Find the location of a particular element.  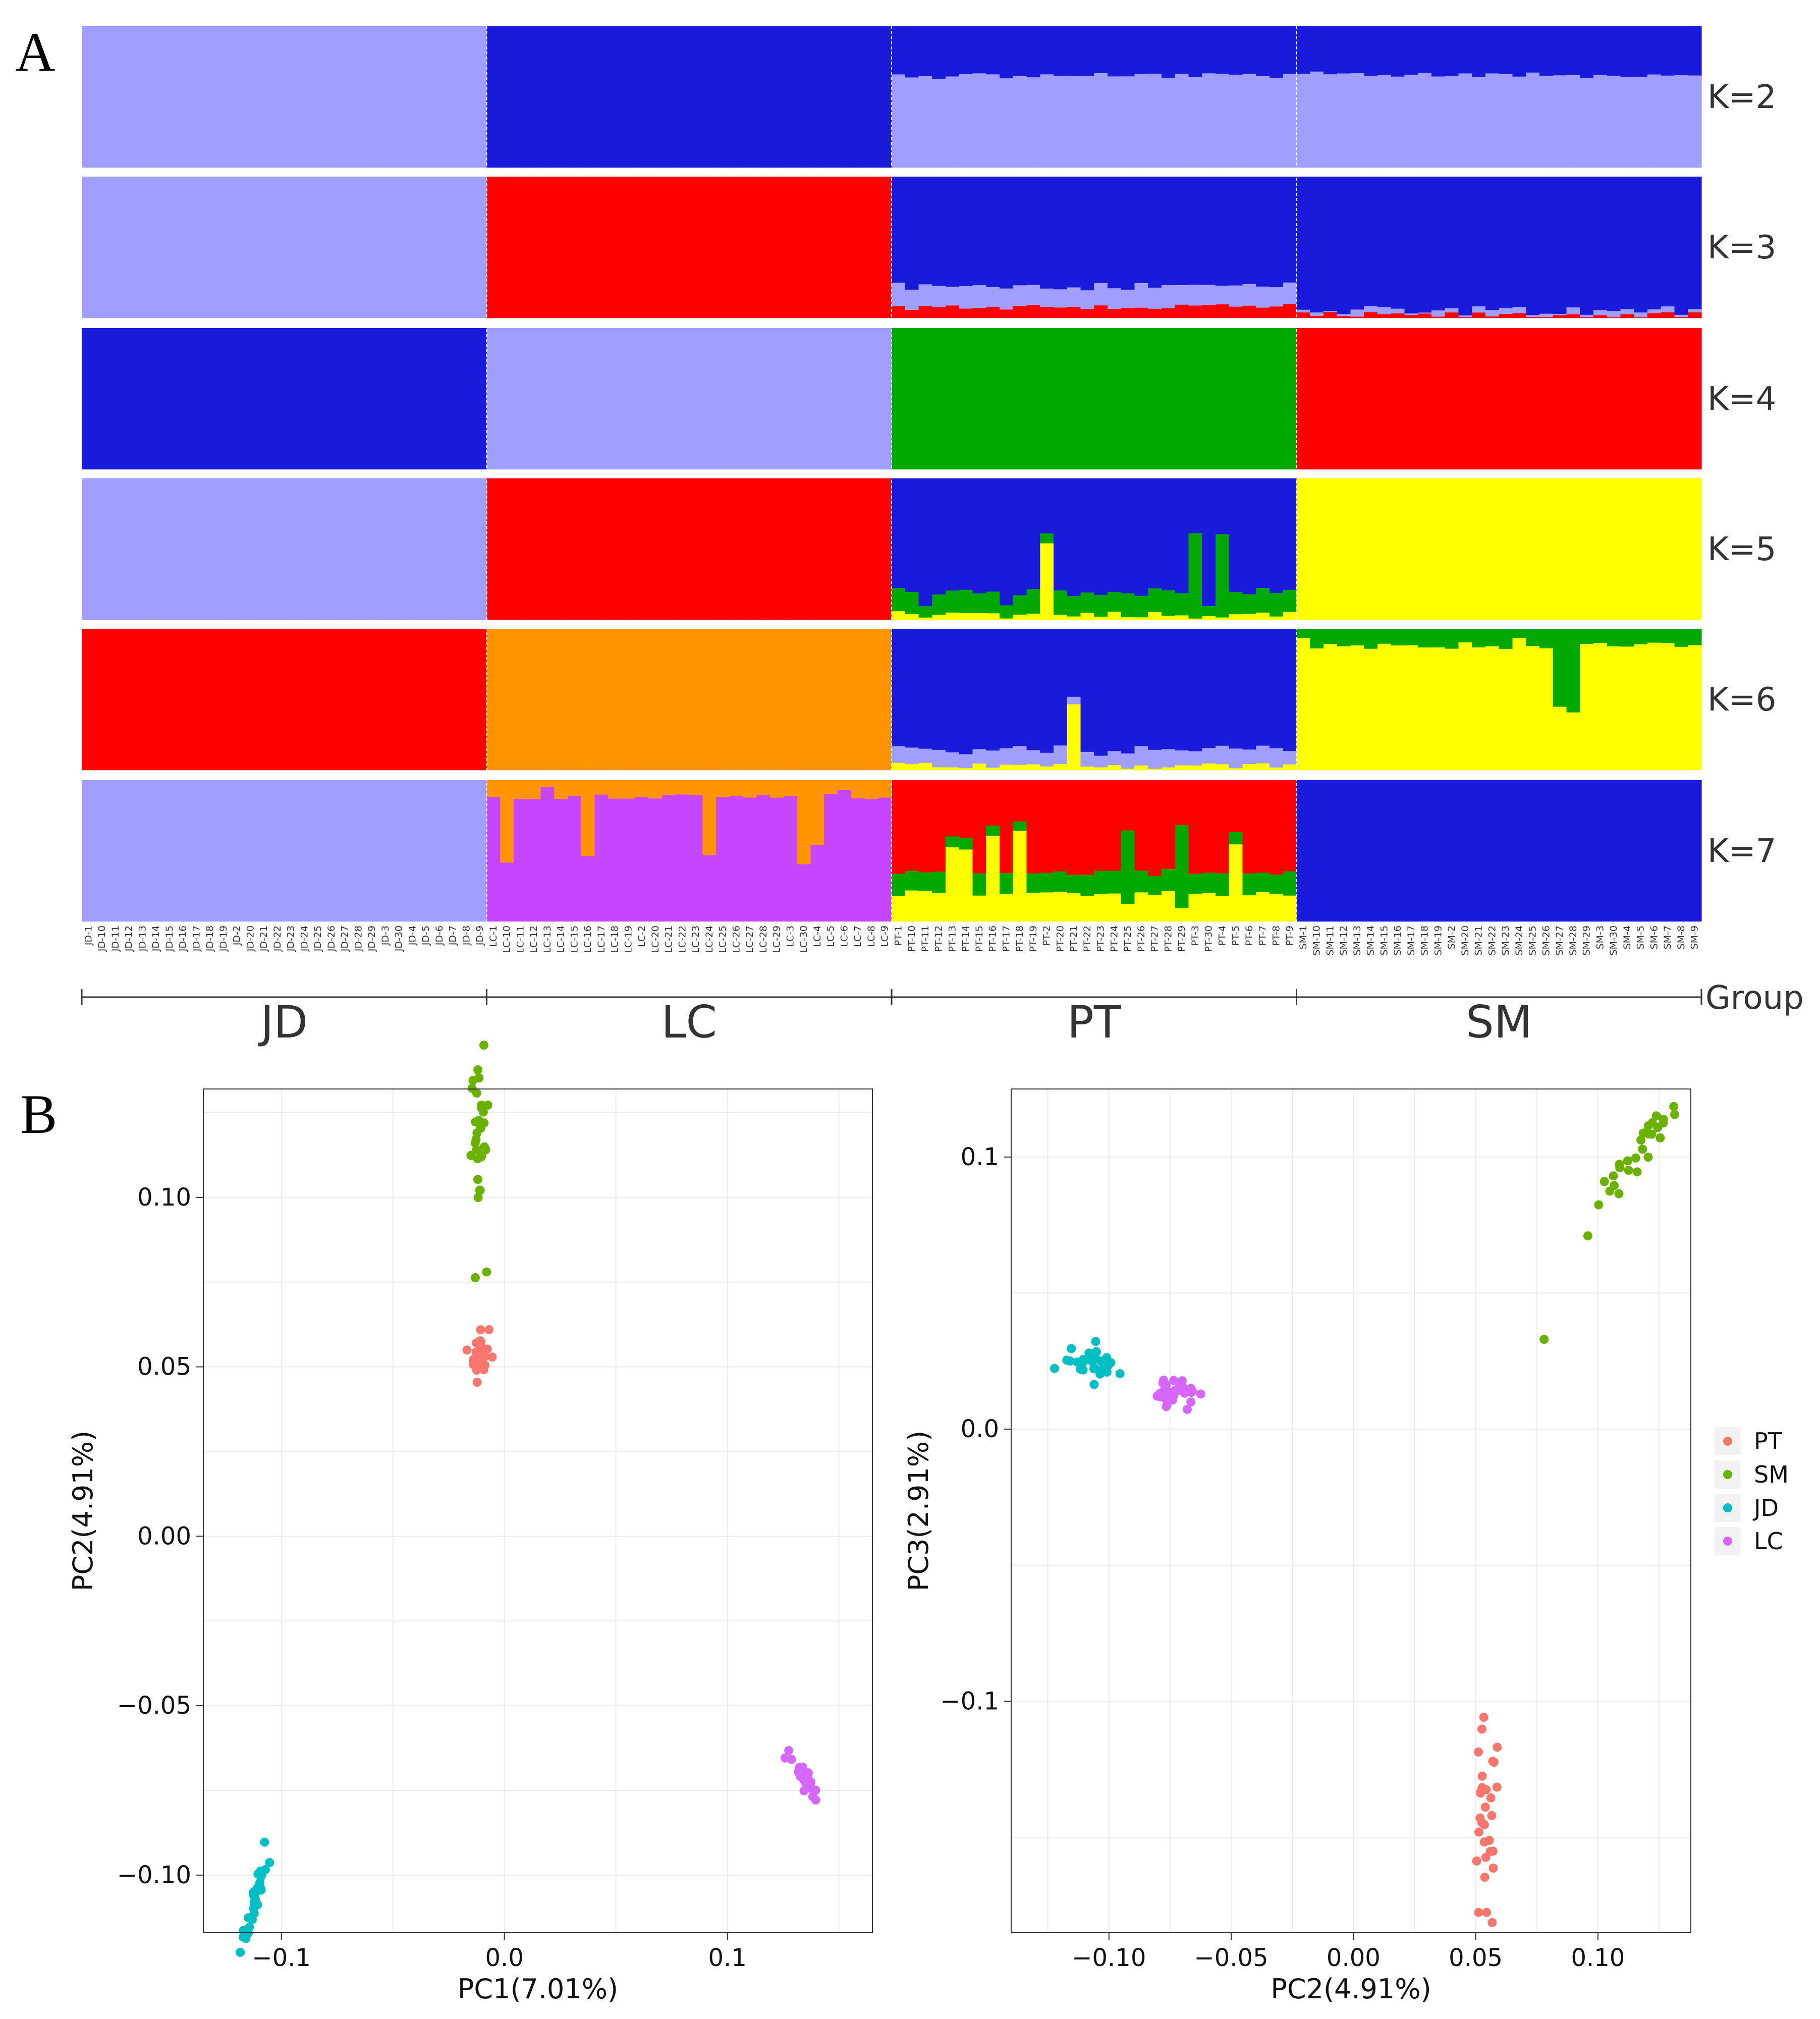

sample-label: JD-16 is located at coordinates (183, 939).